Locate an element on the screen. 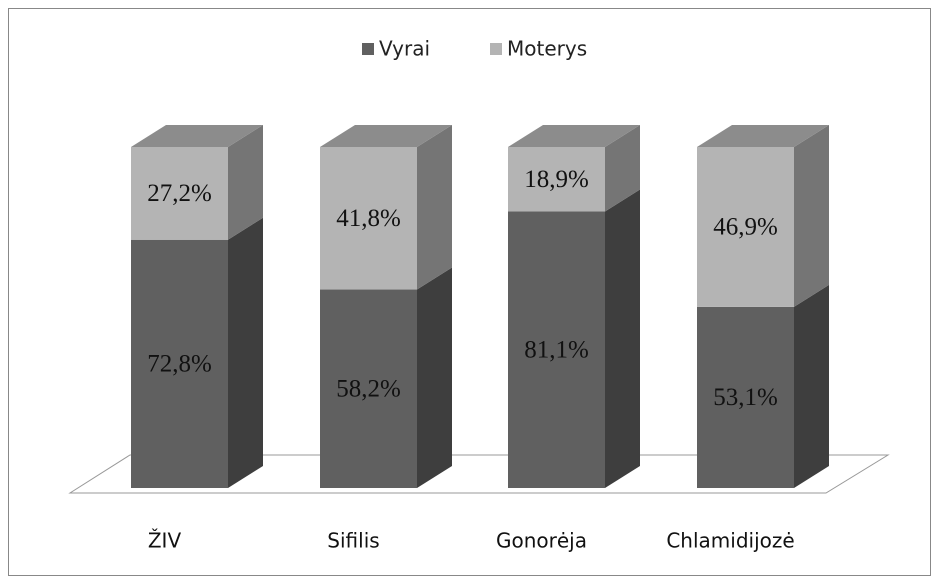 The width and height of the screenshot is (939, 584). value-label: 46,9% is located at coordinates (745, 227).